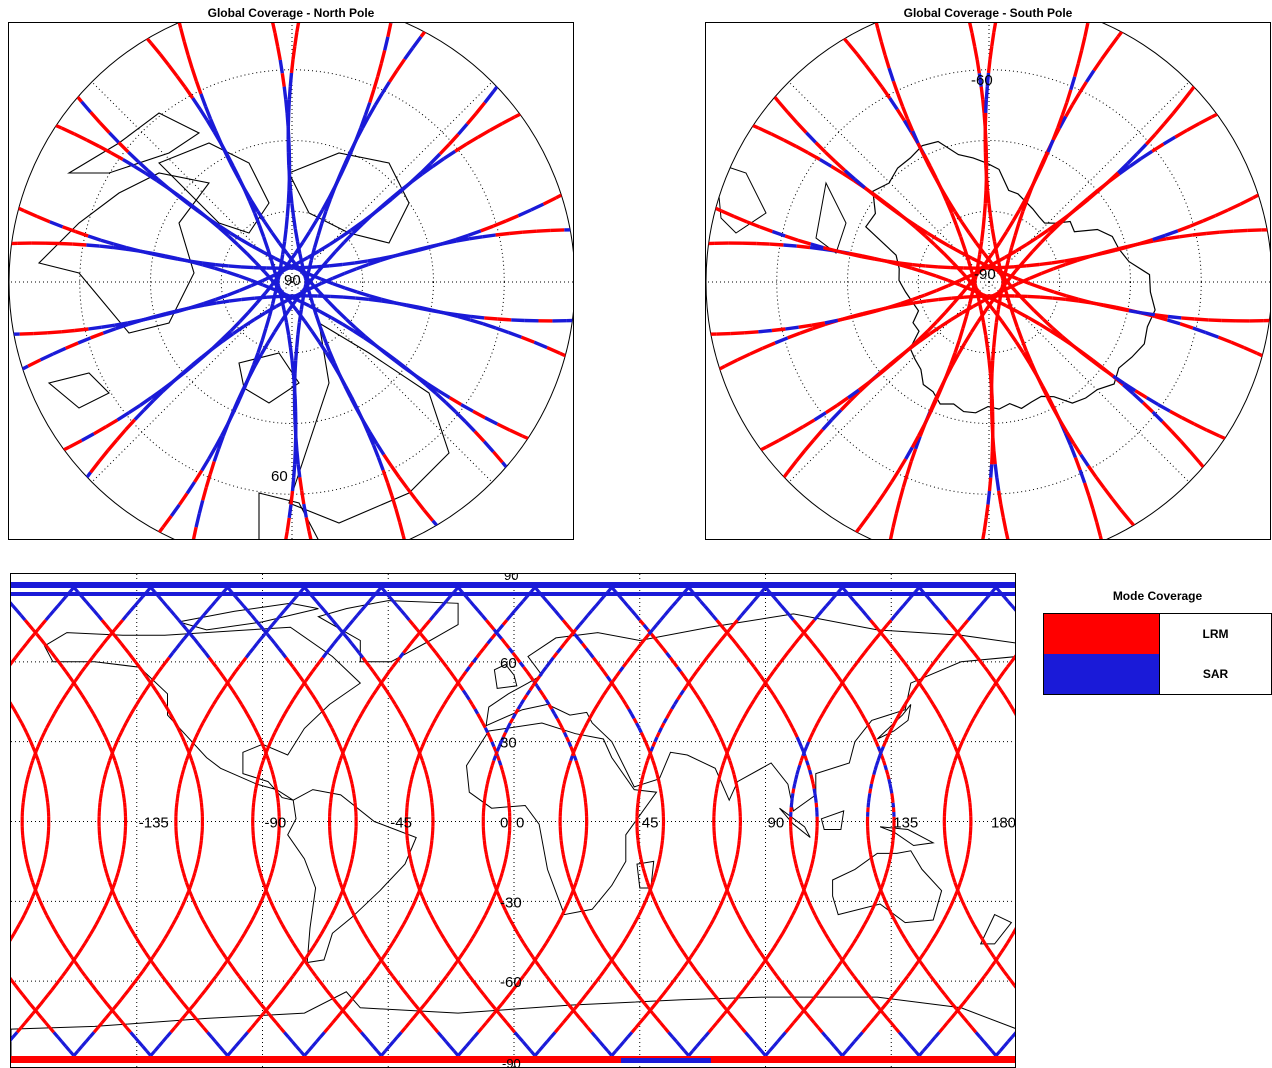  I want to click on coastline, so click(996, 929).